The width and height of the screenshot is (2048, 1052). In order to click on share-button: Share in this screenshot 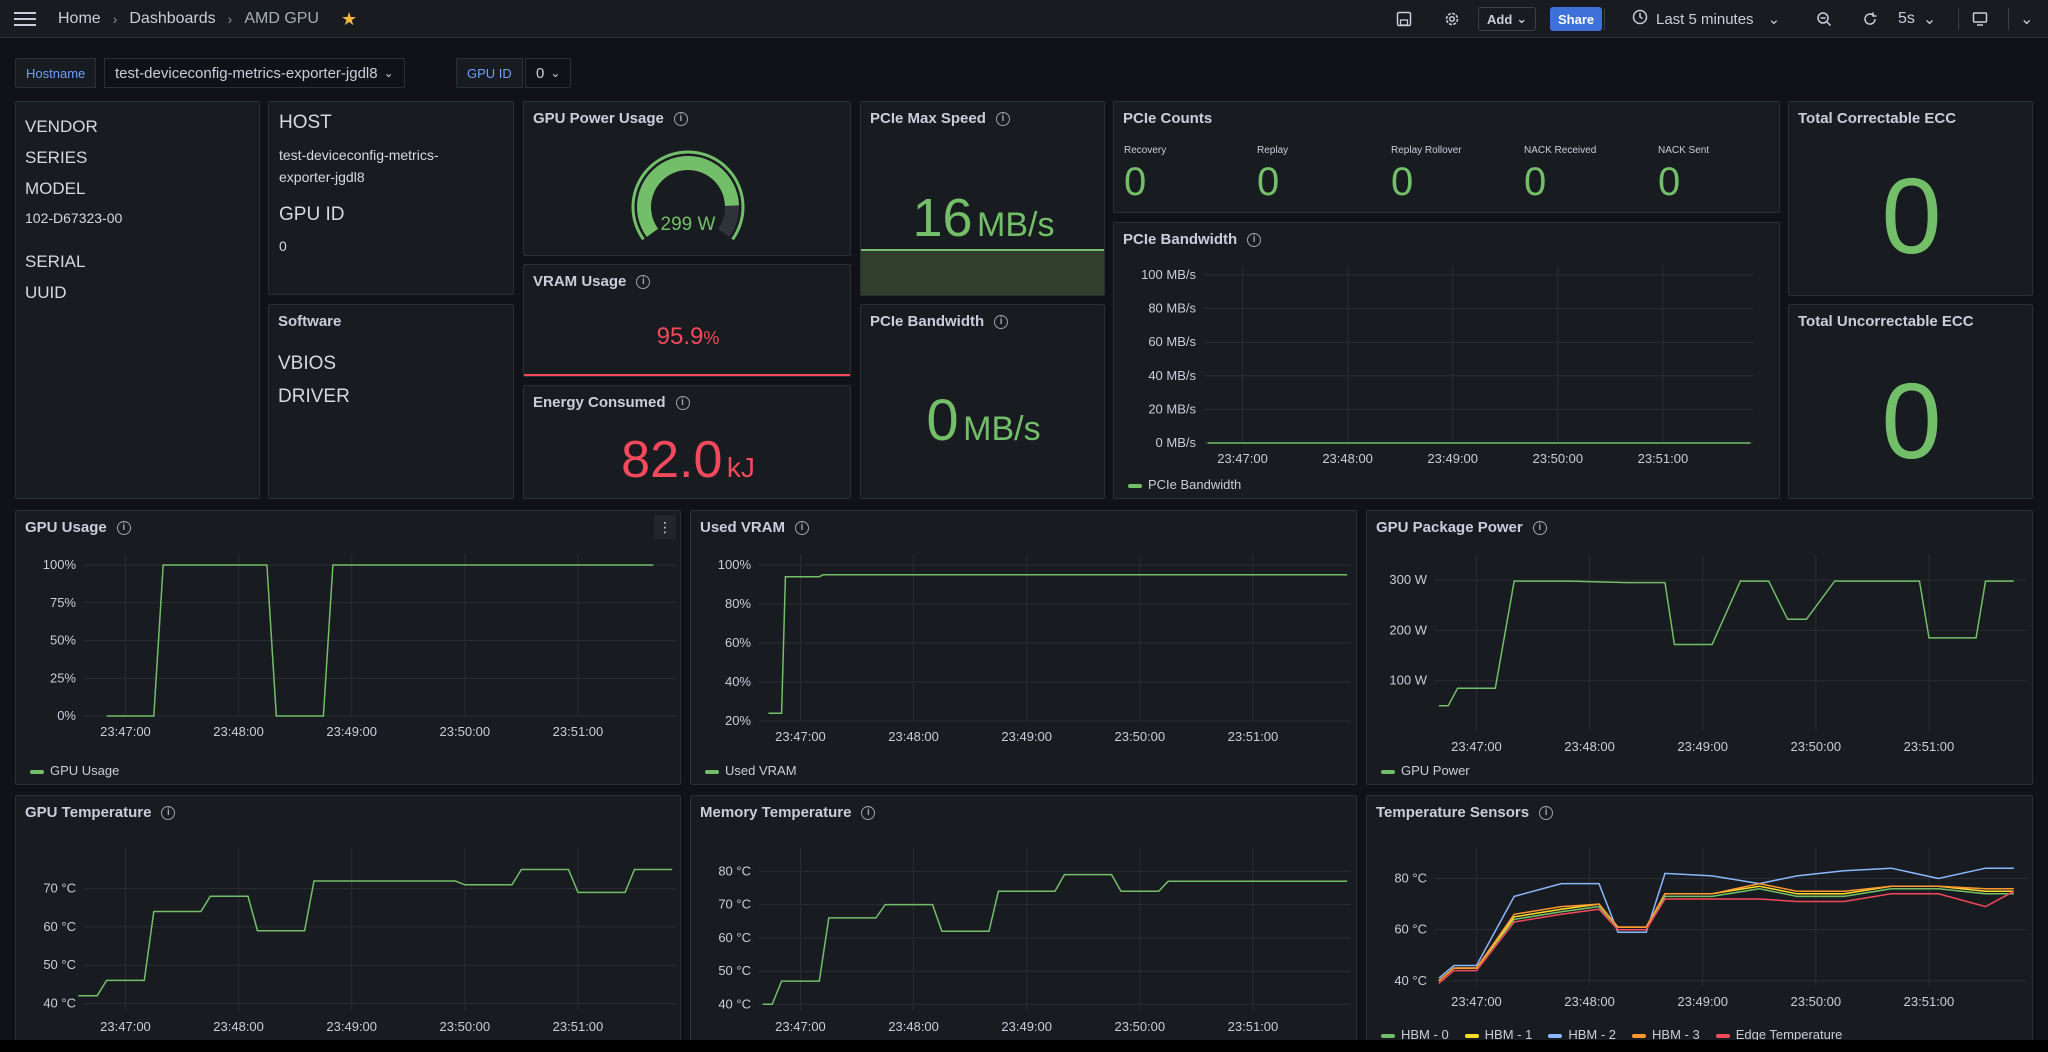, I will do `click(1576, 19)`.